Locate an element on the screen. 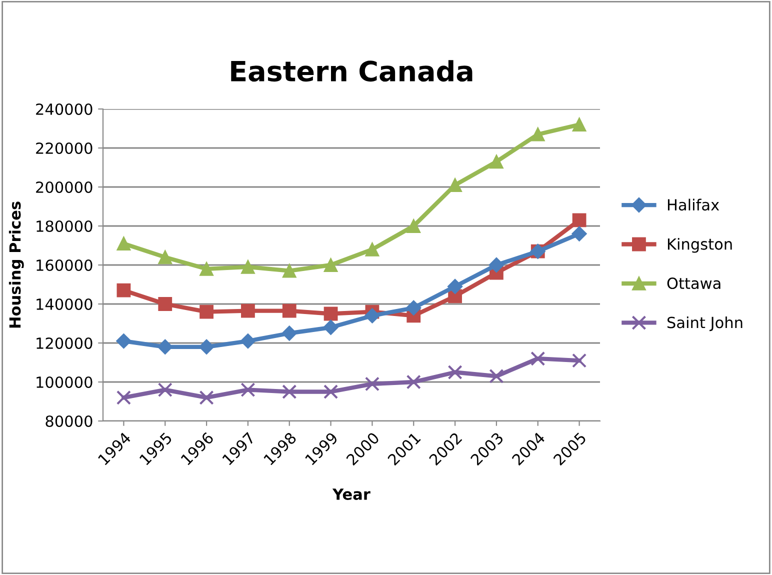 This screenshot has width=772, height=575. y-tick-label: 220000 is located at coordinates (64, 148).